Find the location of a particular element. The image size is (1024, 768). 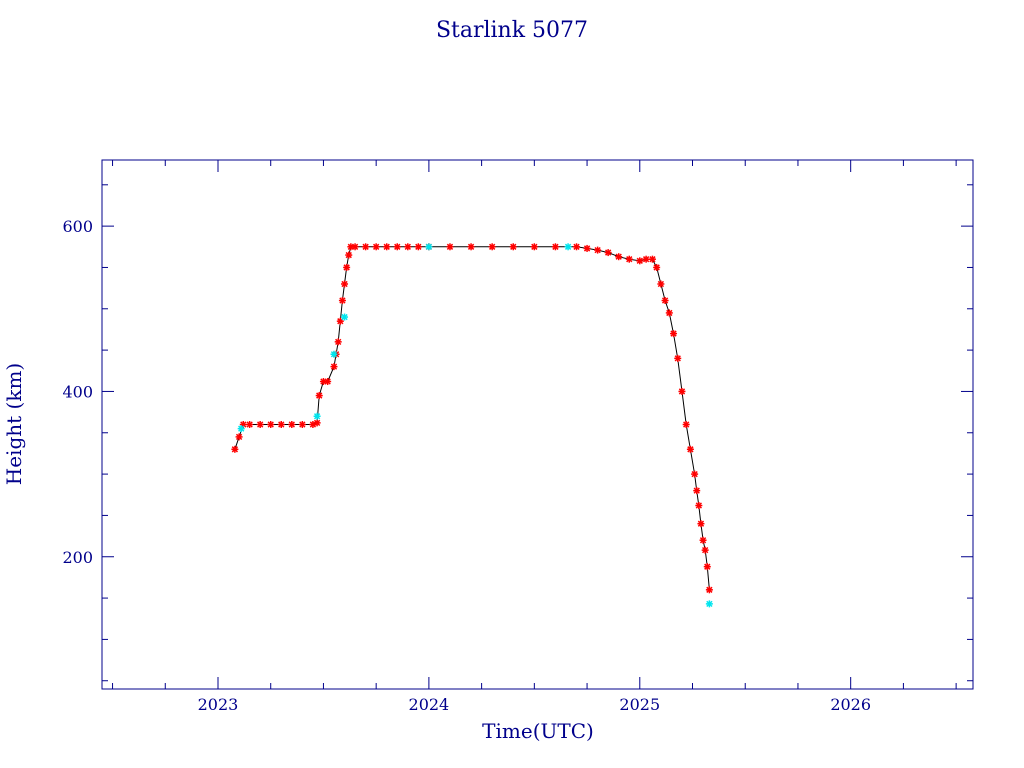

y-tick-label: 200 is located at coordinates (77, 557).